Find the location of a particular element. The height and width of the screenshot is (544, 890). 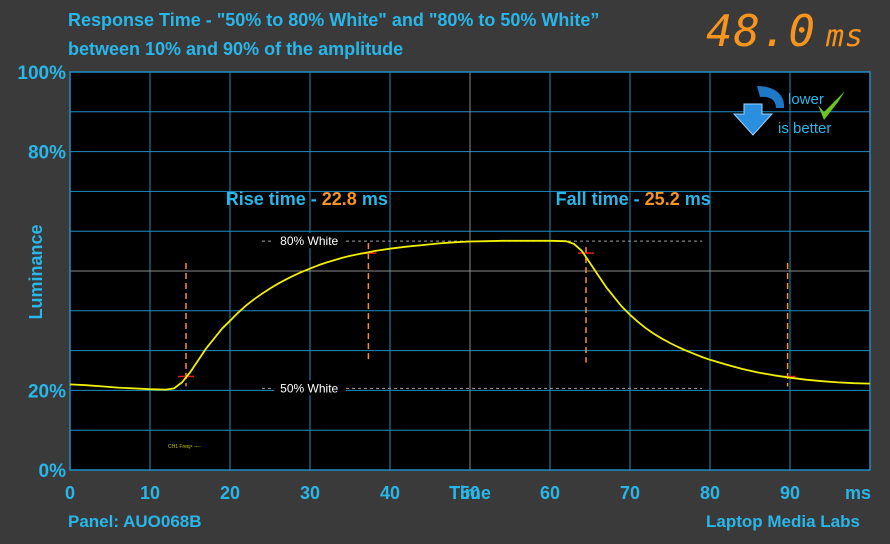

x-tick-label: 10 is located at coordinates (150, 493).